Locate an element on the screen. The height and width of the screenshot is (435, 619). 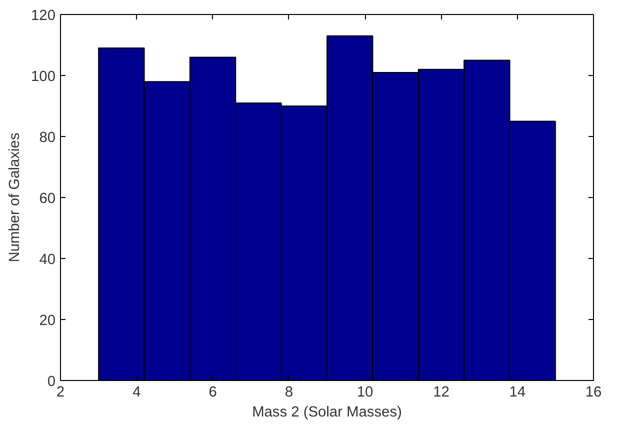
y-tick-label: 80 is located at coordinates (47, 138).